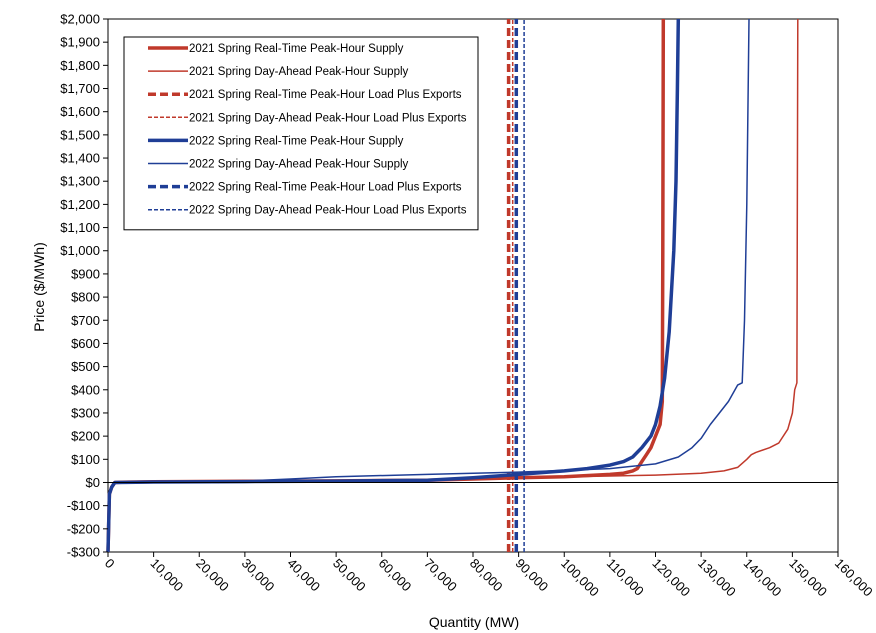  What do you see at coordinates (80, 134) in the screenshot?
I see `y-tick-label: $1,500` at bounding box center [80, 134].